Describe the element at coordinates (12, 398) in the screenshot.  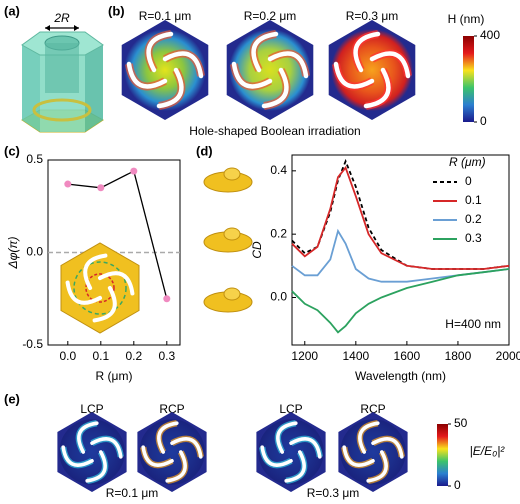
I see `panel-label: (e)` at that location.